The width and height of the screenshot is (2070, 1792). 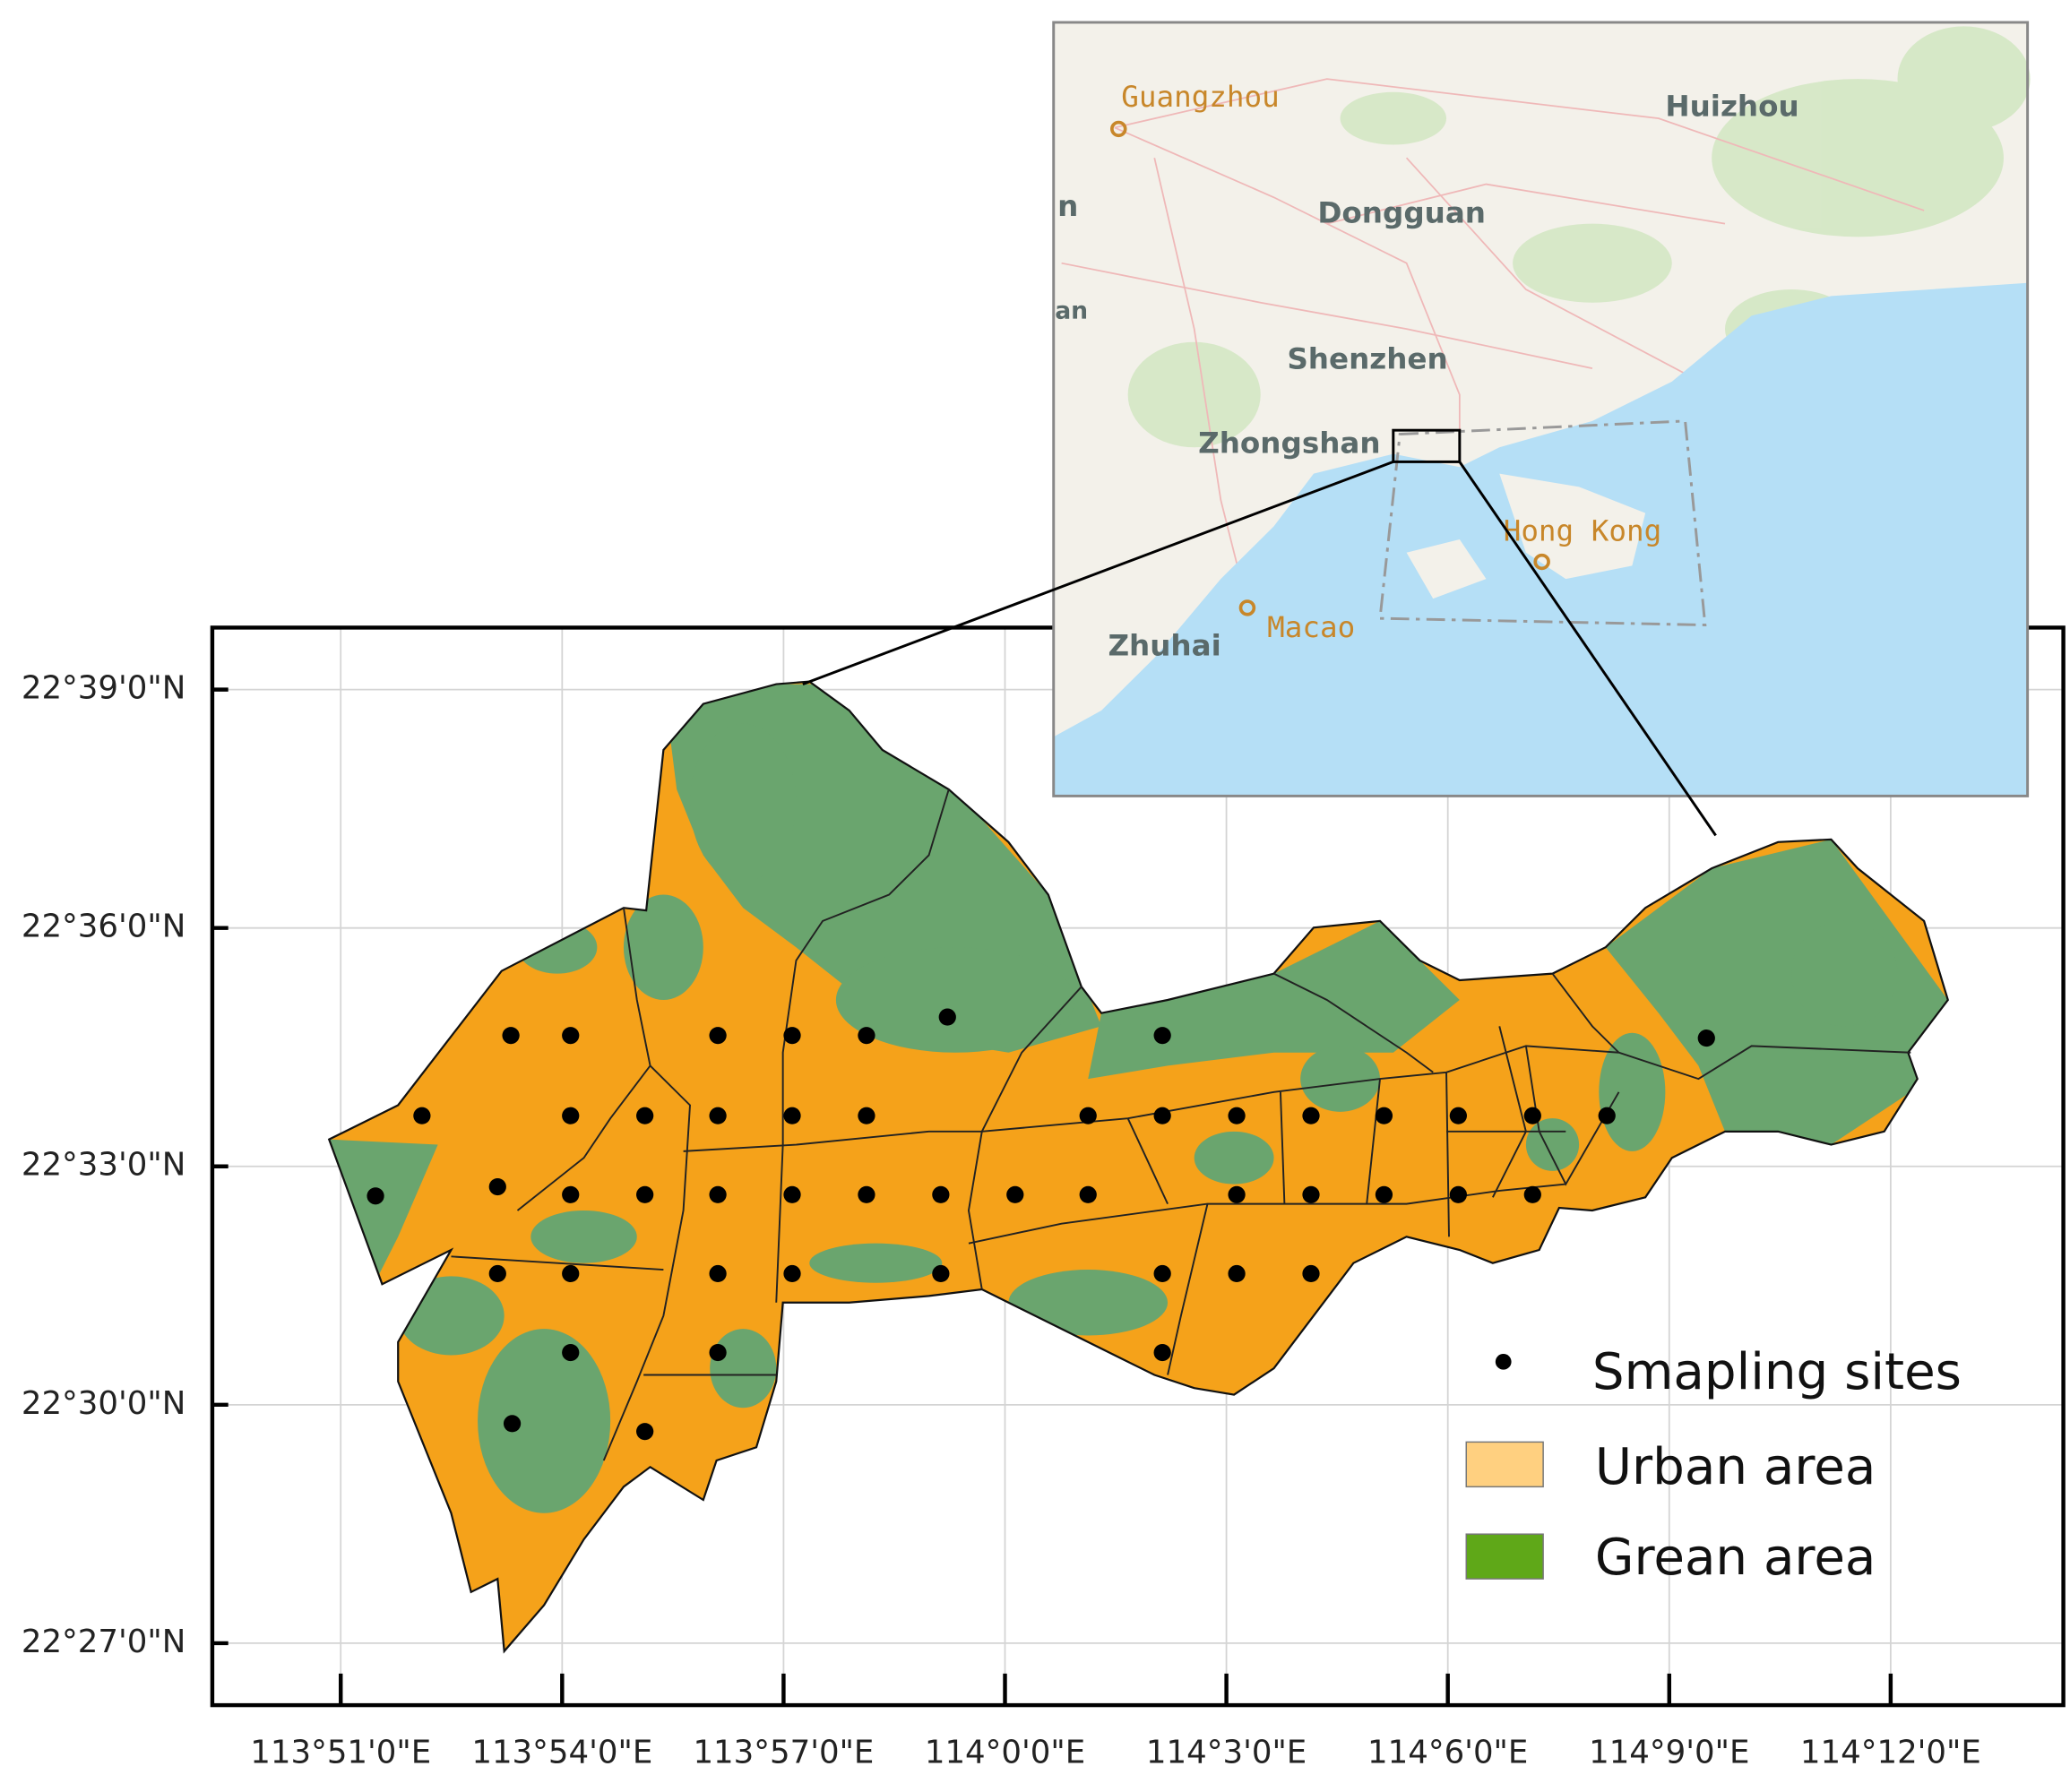 What do you see at coordinates (1005, 1753) in the screenshot?
I see `x-tick-label: 114°0'0"E` at bounding box center [1005, 1753].